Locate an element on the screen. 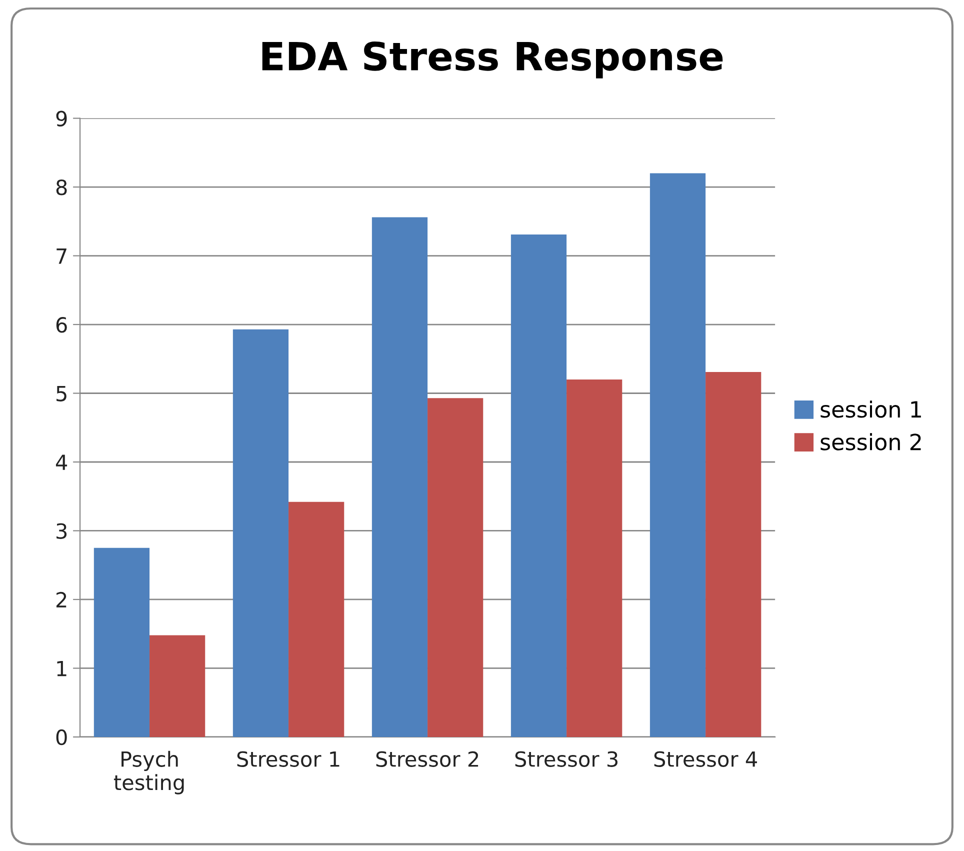 This screenshot has height=851, width=964. y-tick-label: 0 is located at coordinates (61, 737).